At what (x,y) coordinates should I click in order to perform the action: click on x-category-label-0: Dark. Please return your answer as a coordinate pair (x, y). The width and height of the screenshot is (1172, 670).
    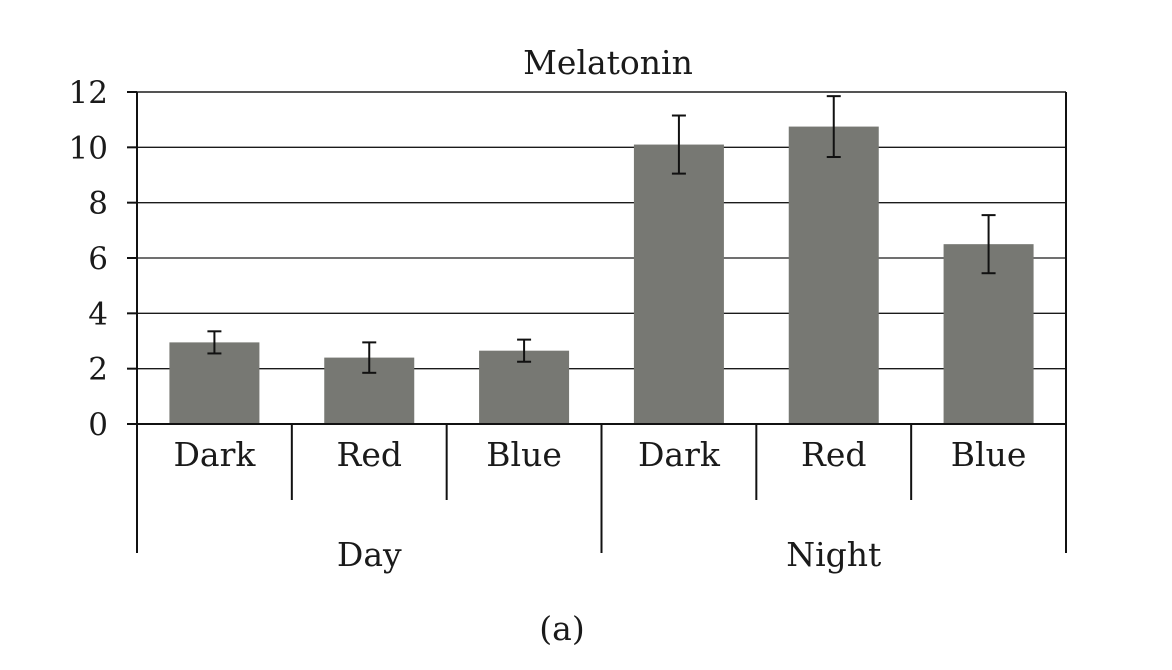
    Looking at the image, I should click on (214, 454).